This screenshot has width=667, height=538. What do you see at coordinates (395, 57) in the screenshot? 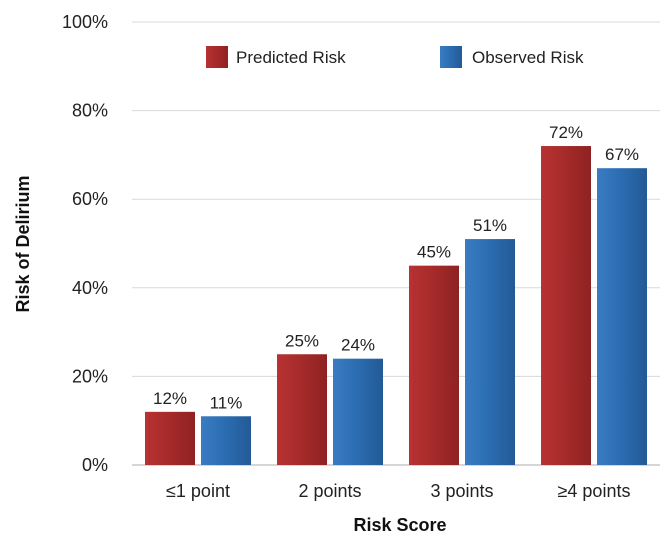
I see `legend: Predicted Risk Observed Risk` at bounding box center [395, 57].